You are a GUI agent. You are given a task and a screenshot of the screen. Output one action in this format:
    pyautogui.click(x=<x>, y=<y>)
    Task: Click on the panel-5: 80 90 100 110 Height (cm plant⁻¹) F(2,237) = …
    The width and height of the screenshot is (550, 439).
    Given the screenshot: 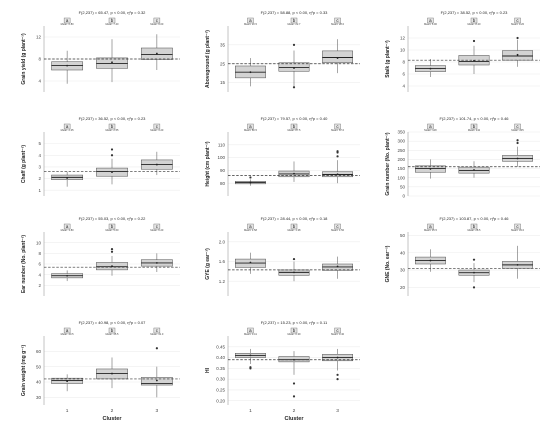 What is the action you would take?
    pyautogui.click(x=282, y=156)
    